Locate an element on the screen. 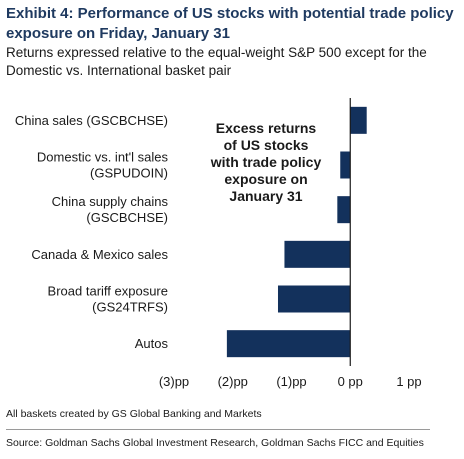 This screenshot has height=459, width=464. x-tick-label: (2)pp is located at coordinates (233, 381).